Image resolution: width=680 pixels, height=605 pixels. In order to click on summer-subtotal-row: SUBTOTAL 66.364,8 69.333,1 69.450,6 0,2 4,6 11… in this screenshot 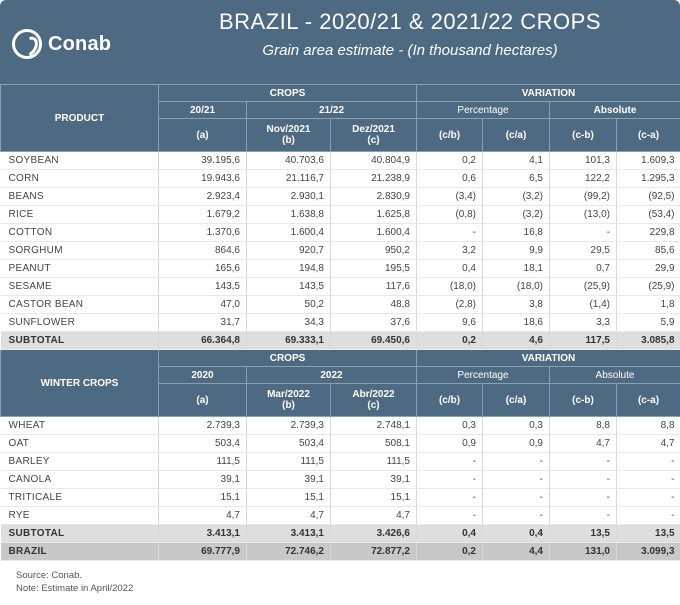, I will do `click(340, 340)`.